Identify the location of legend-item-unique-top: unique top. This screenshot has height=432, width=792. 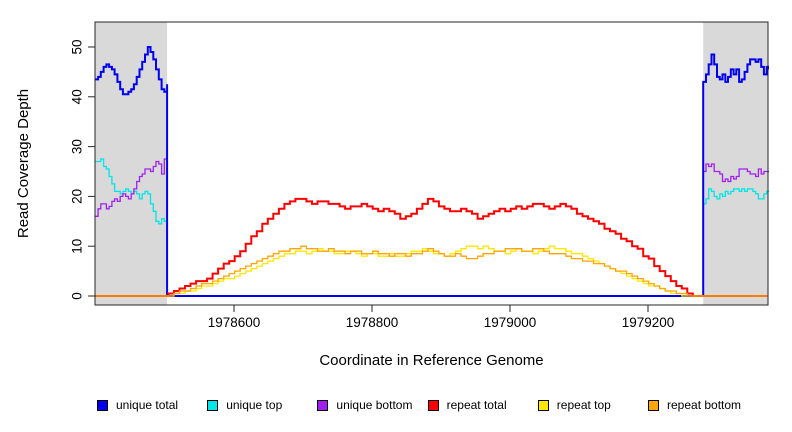
(244, 405).